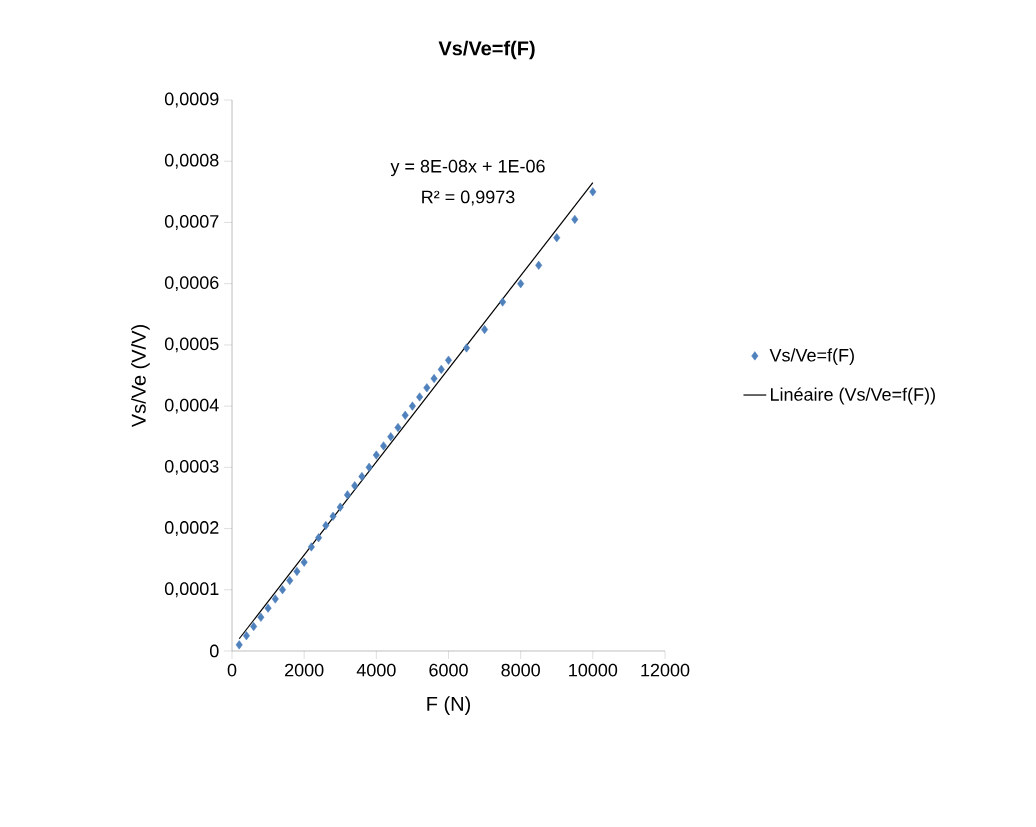 The image size is (1036, 827). I want to click on x-tick-label: 8000, so click(520, 670).